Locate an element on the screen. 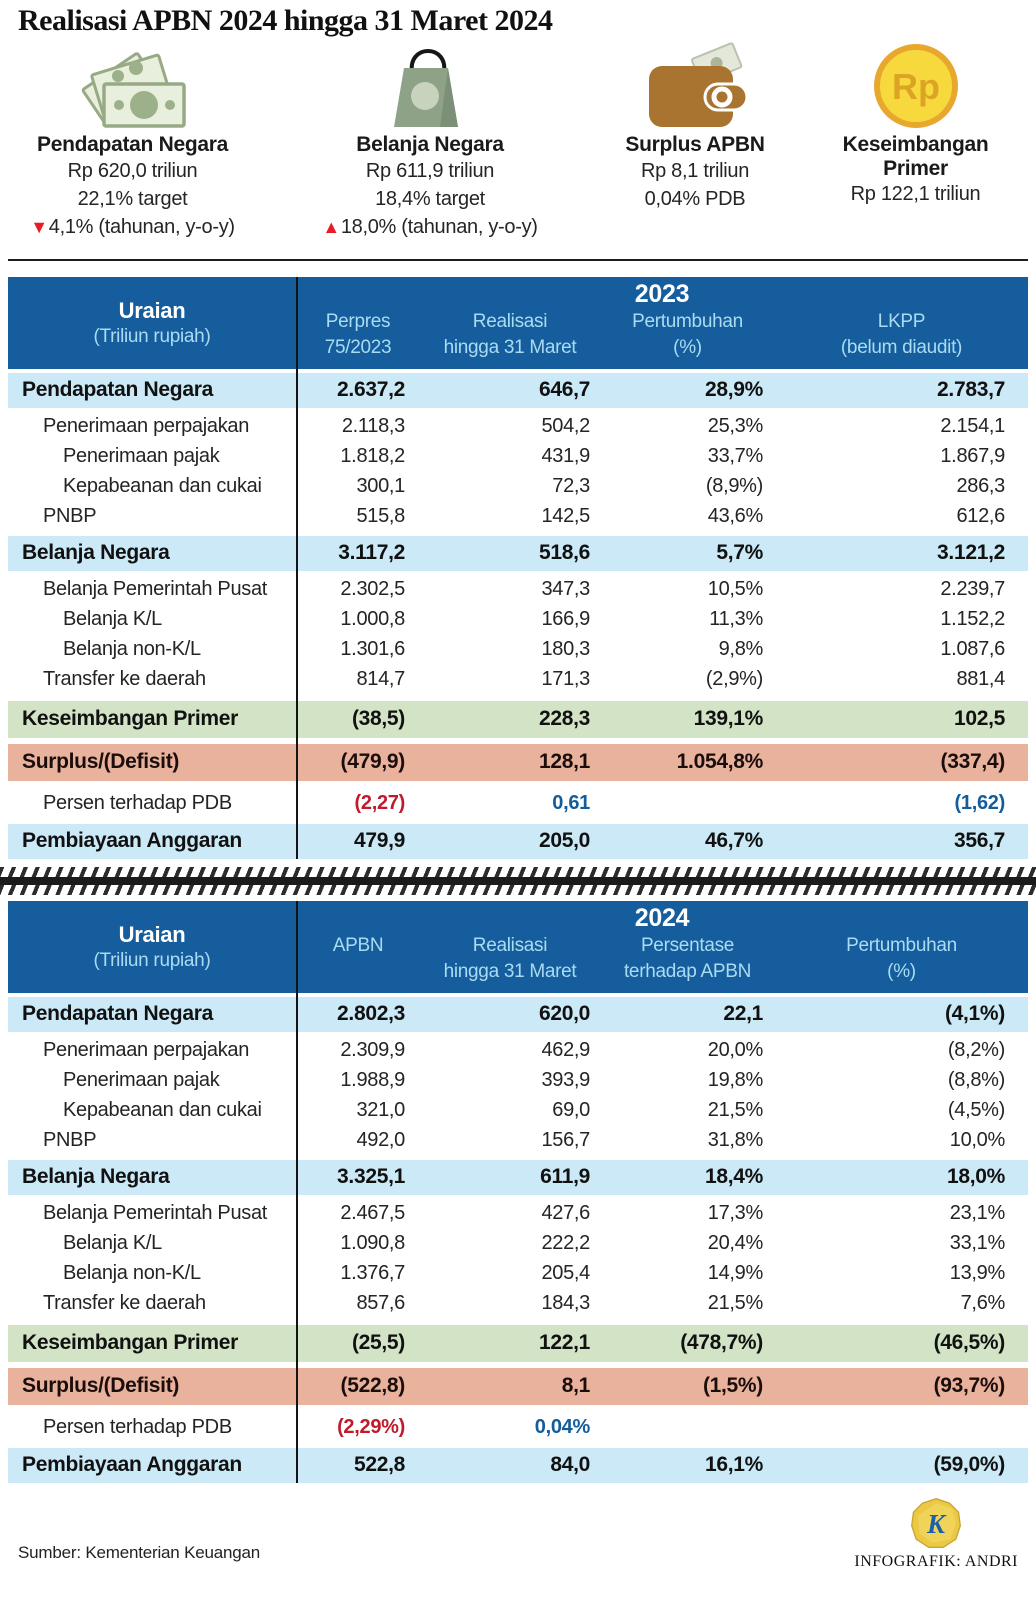  row-value: 2.467,5 is located at coordinates (372, 1213).